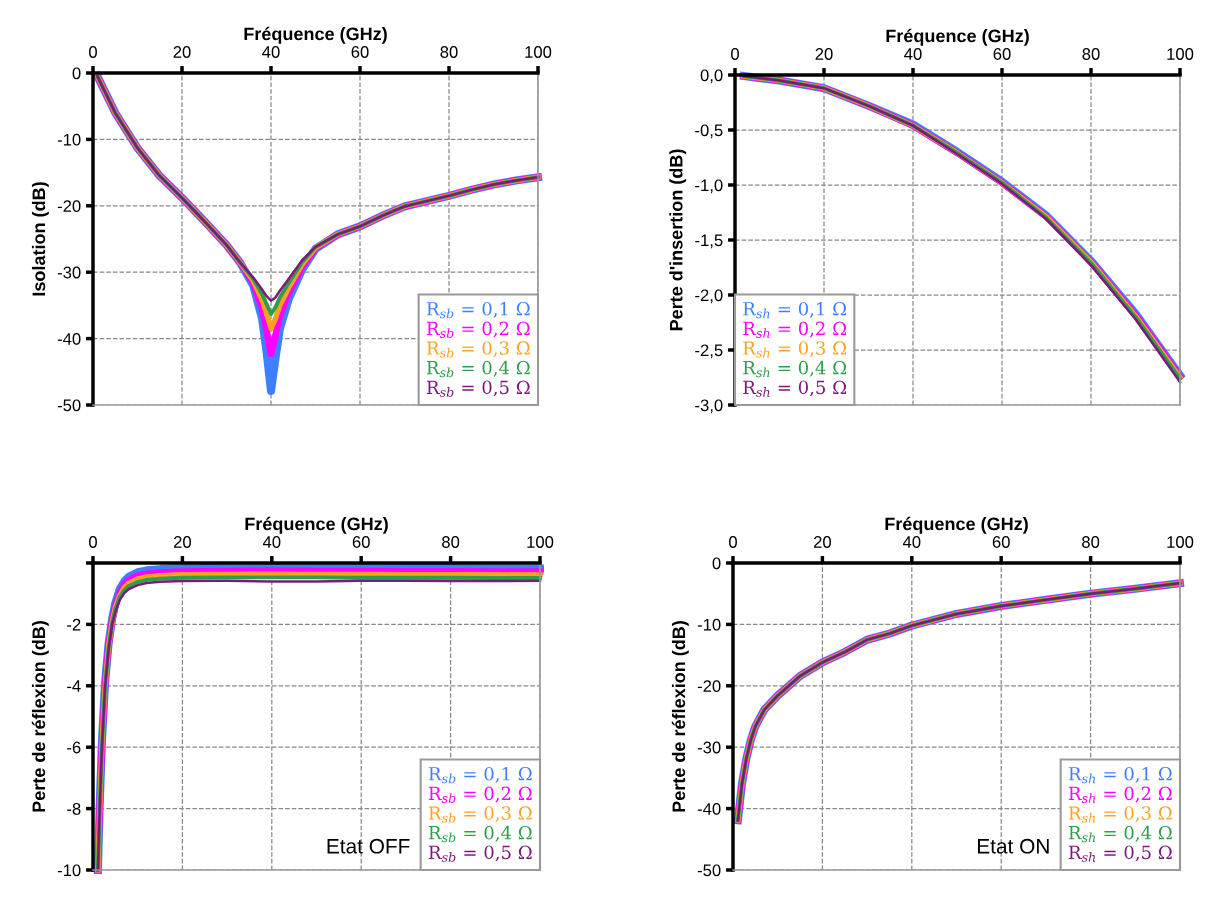 The height and width of the screenshot is (903, 1208). What do you see at coordinates (709, 131) in the screenshot?
I see `y-tick-label: -0,5` at bounding box center [709, 131].